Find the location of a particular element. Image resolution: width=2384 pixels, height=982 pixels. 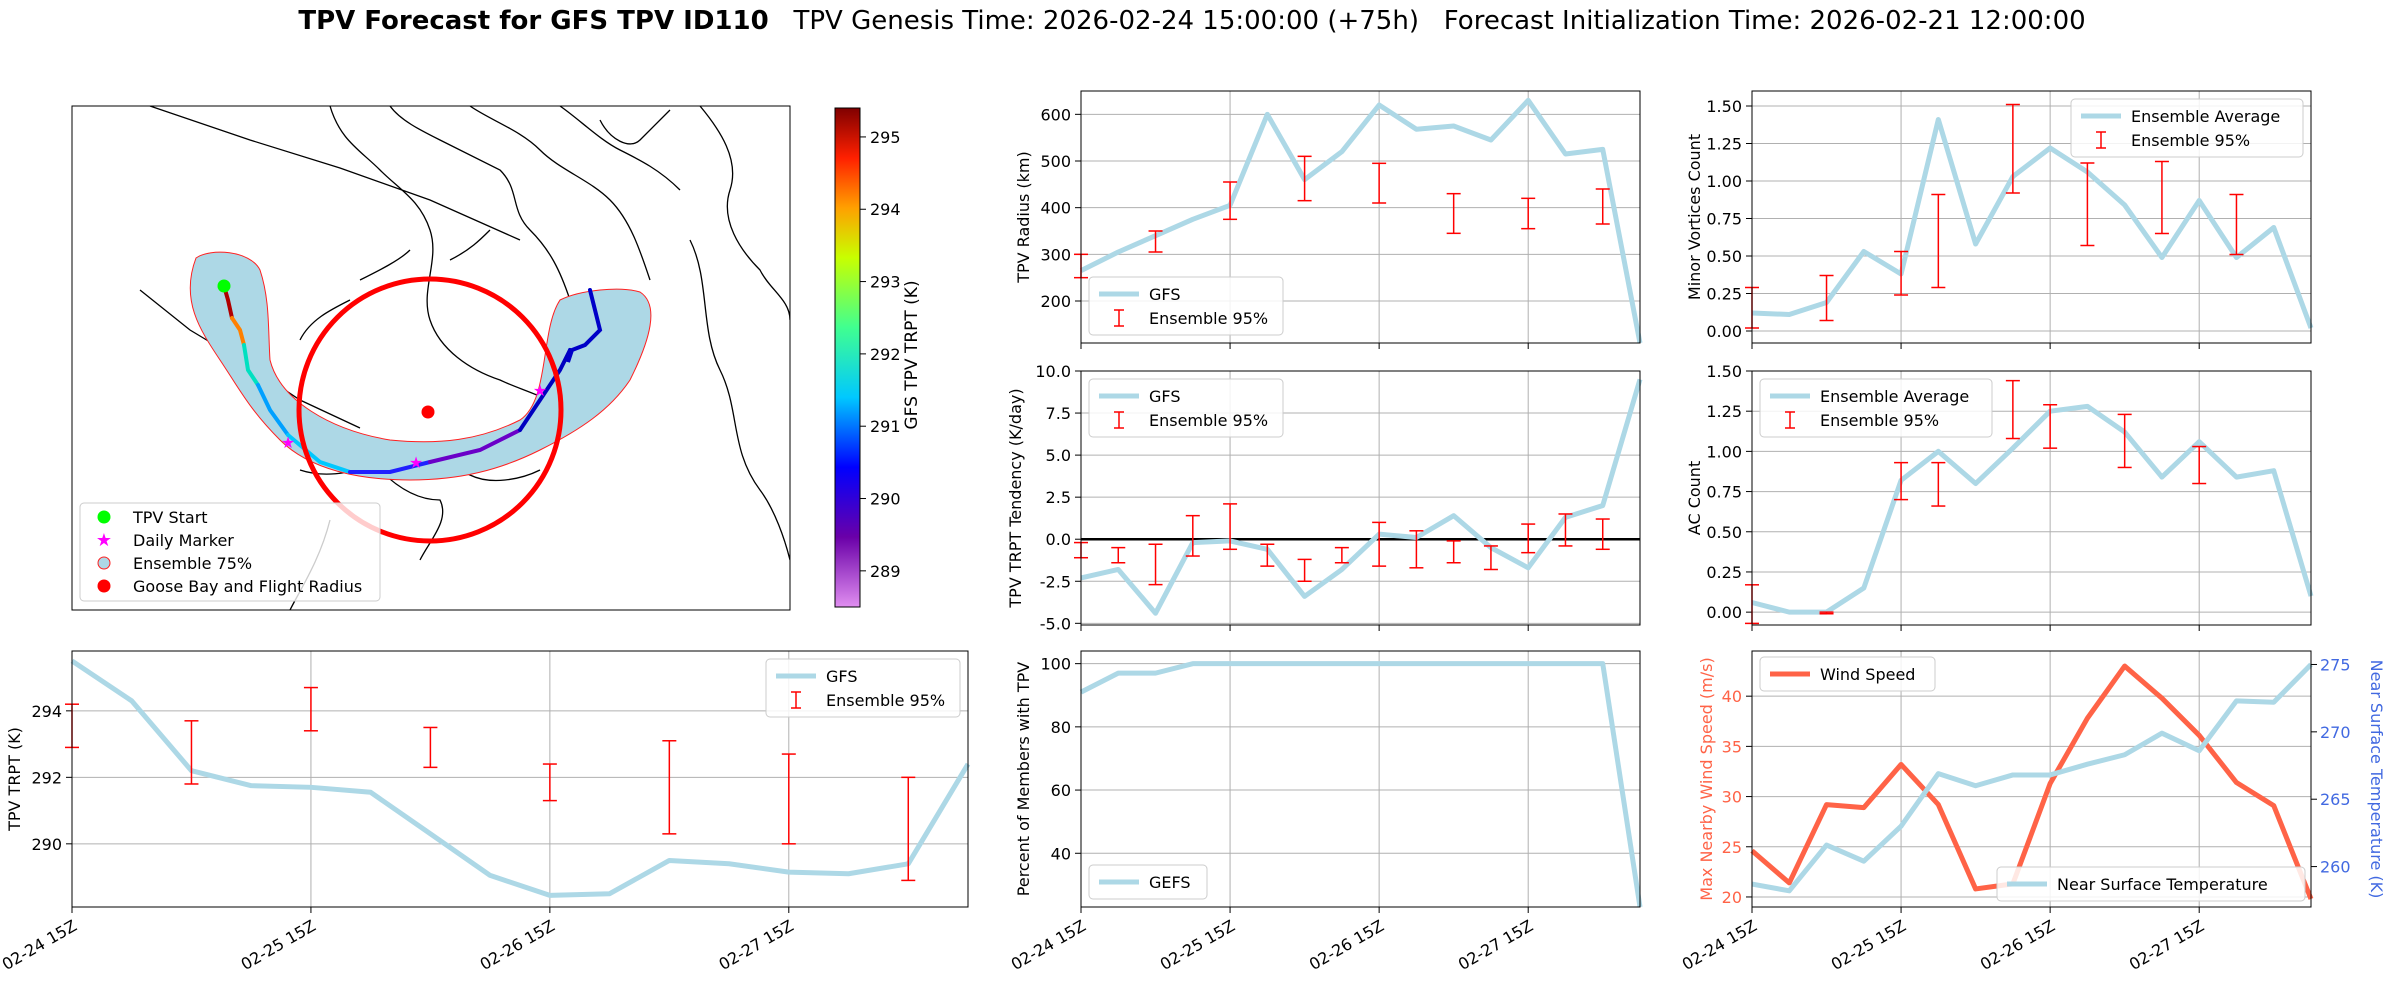

colorbar-tick-label: 294 is located at coordinates (885, 209).